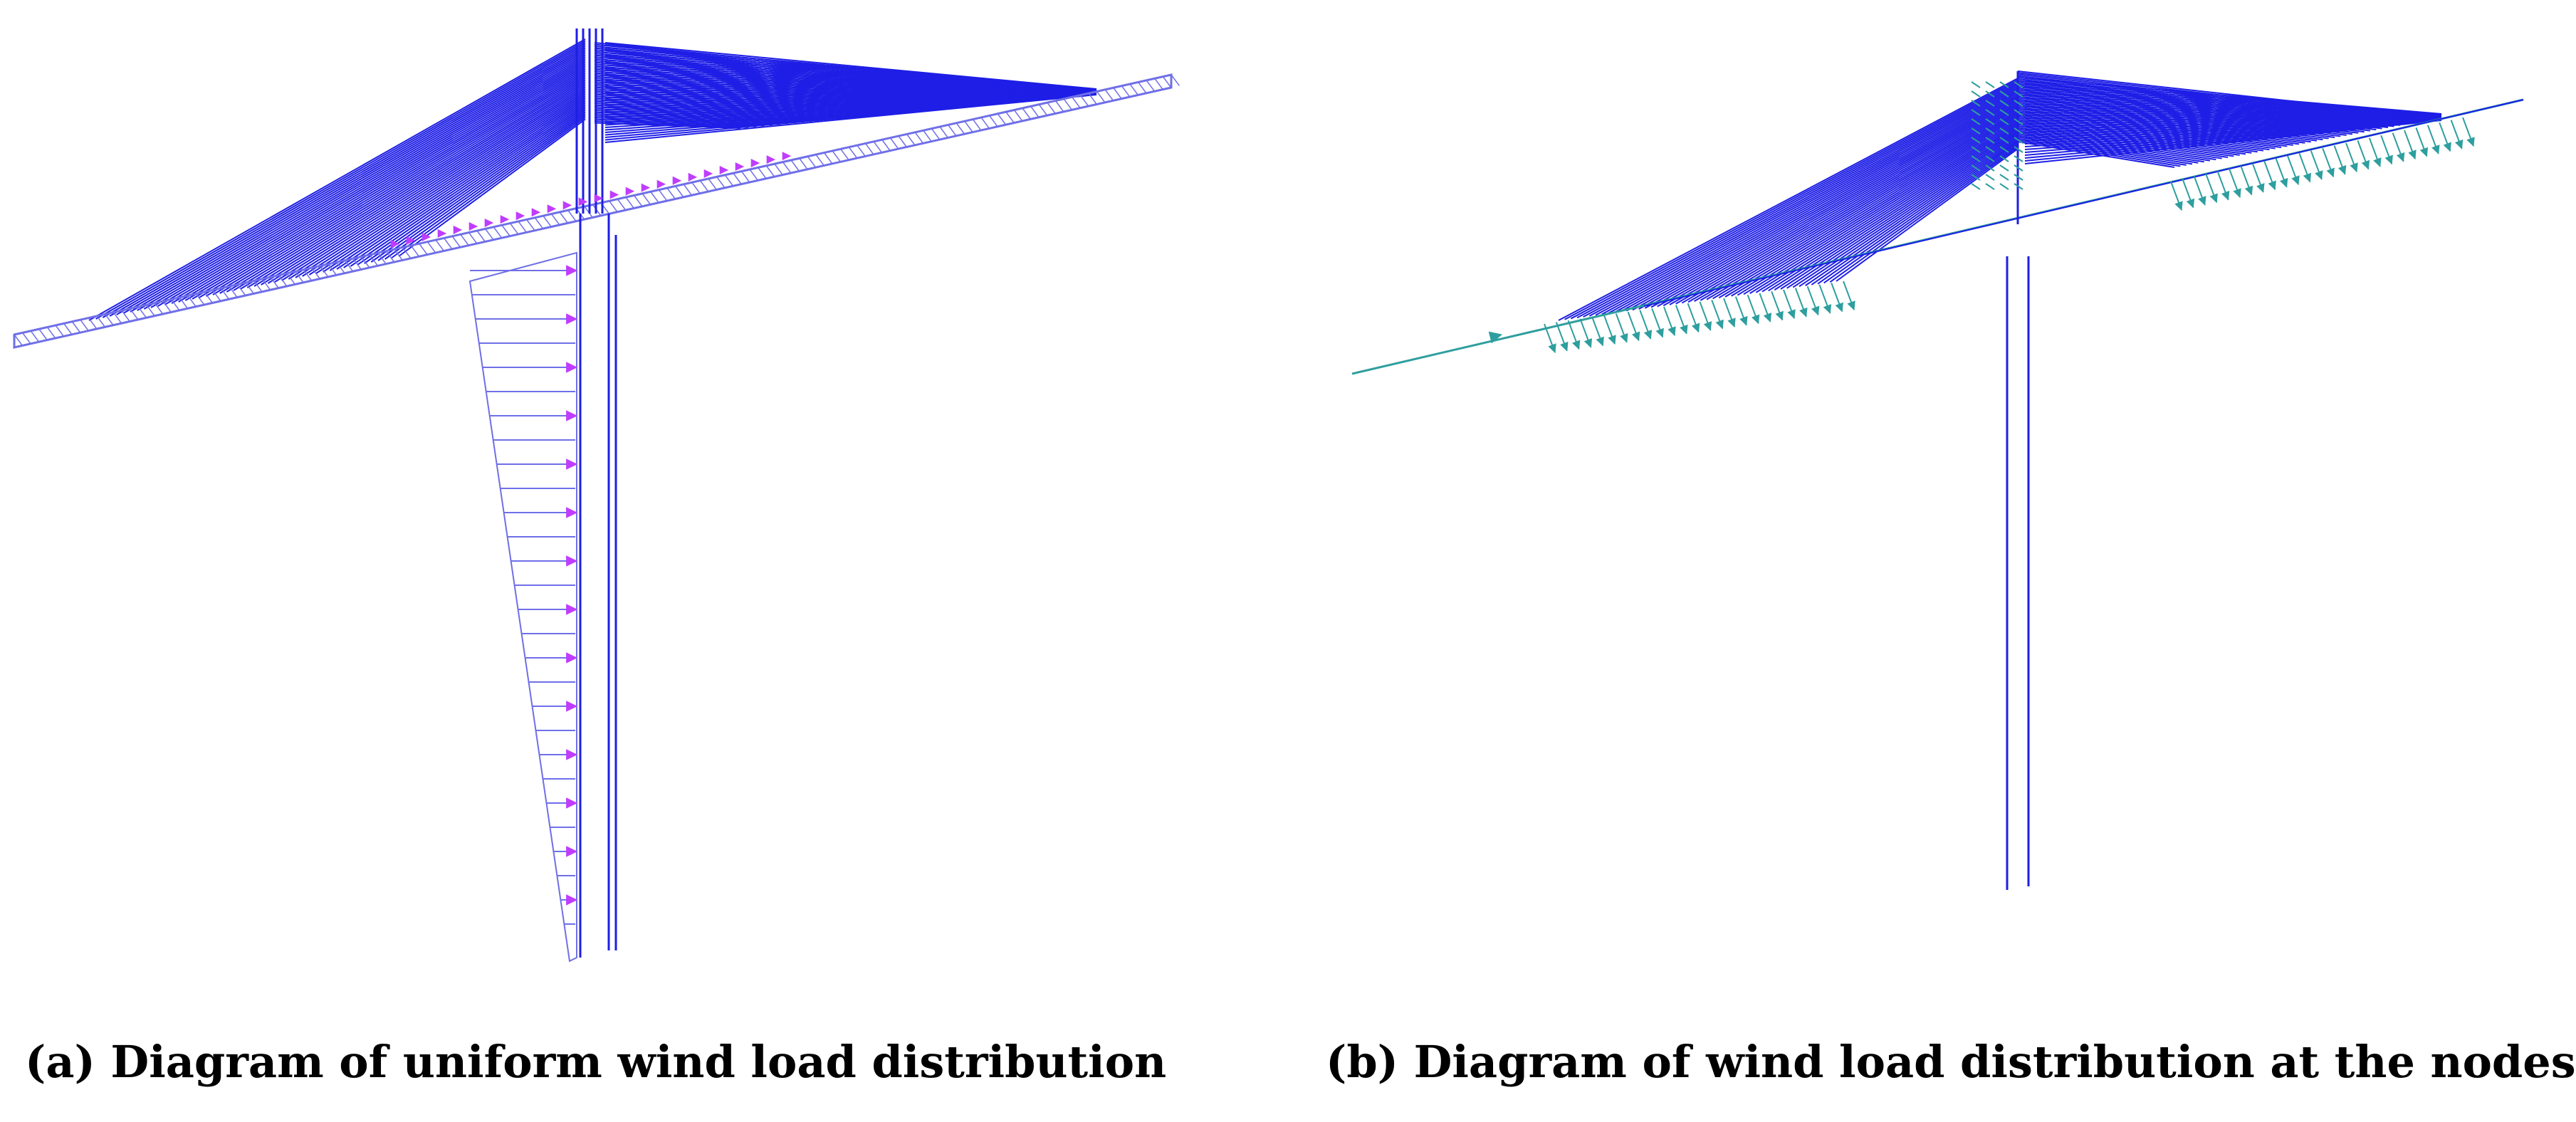 Image resolution: width=2576 pixels, height=1122 pixels. I want to click on bridge-deck-line, so click(1937, 236).